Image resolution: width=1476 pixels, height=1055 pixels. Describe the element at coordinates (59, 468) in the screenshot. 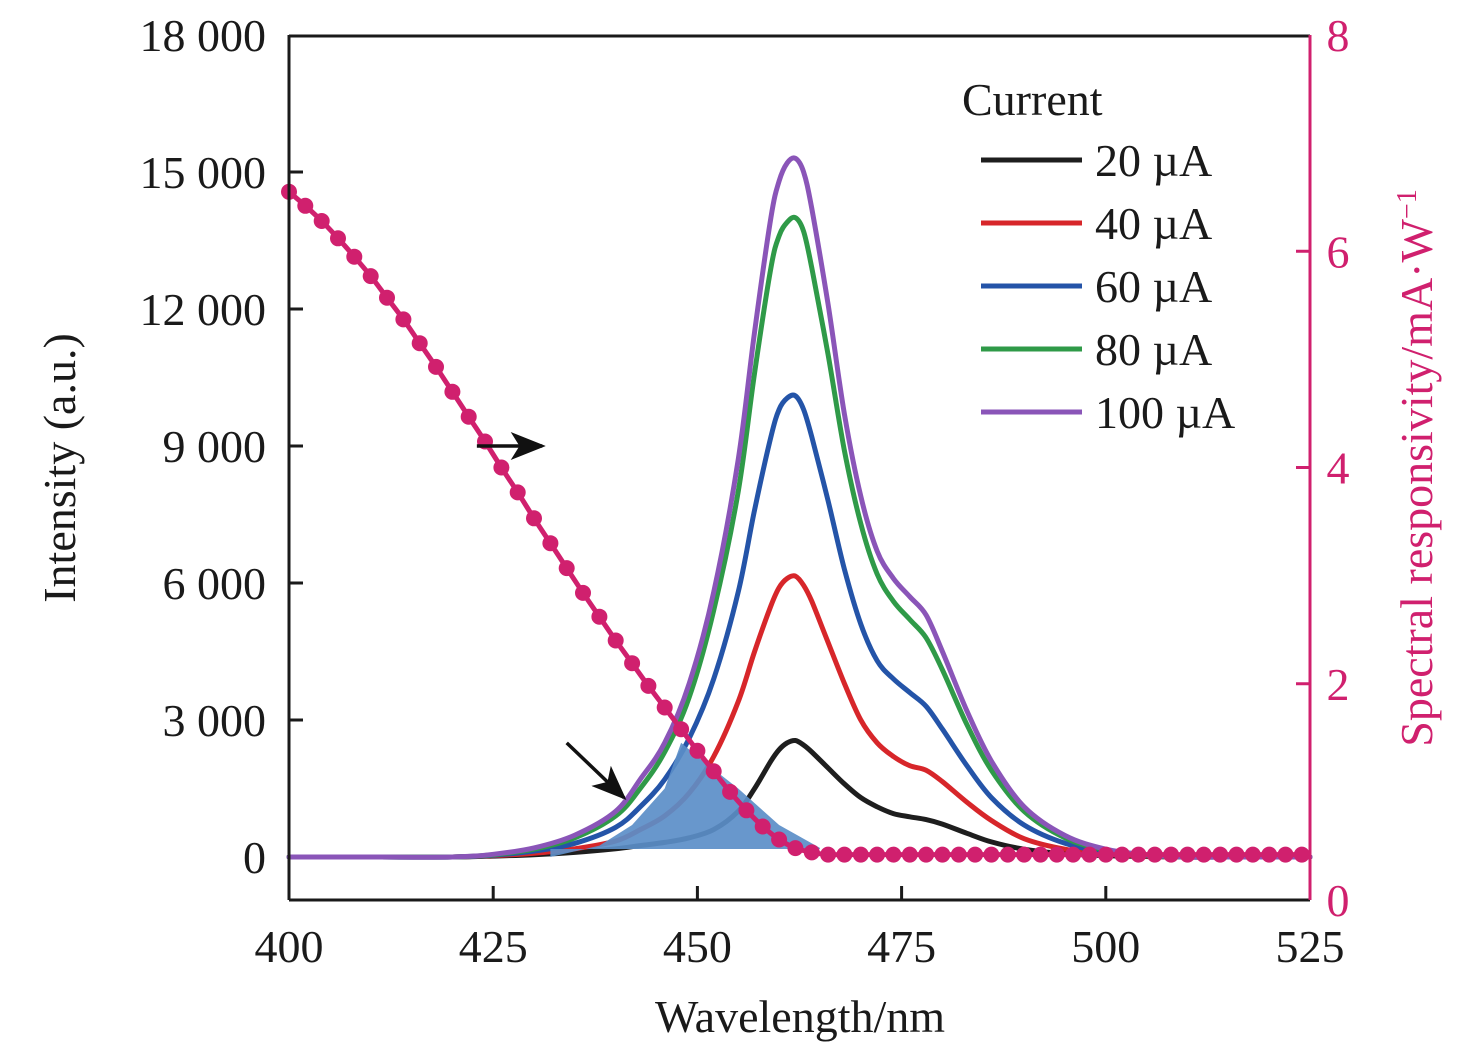

I see `y-axis-title-left: Intensity (a.u.)` at that location.